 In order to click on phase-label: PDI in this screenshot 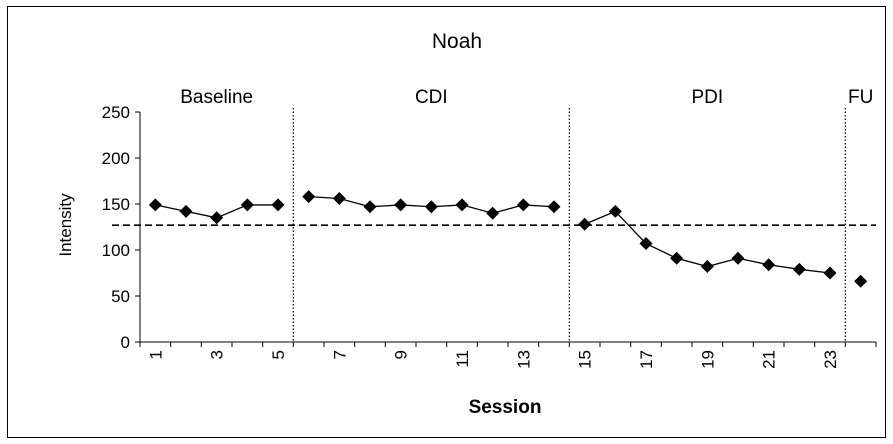, I will do `click(707, 97)`.